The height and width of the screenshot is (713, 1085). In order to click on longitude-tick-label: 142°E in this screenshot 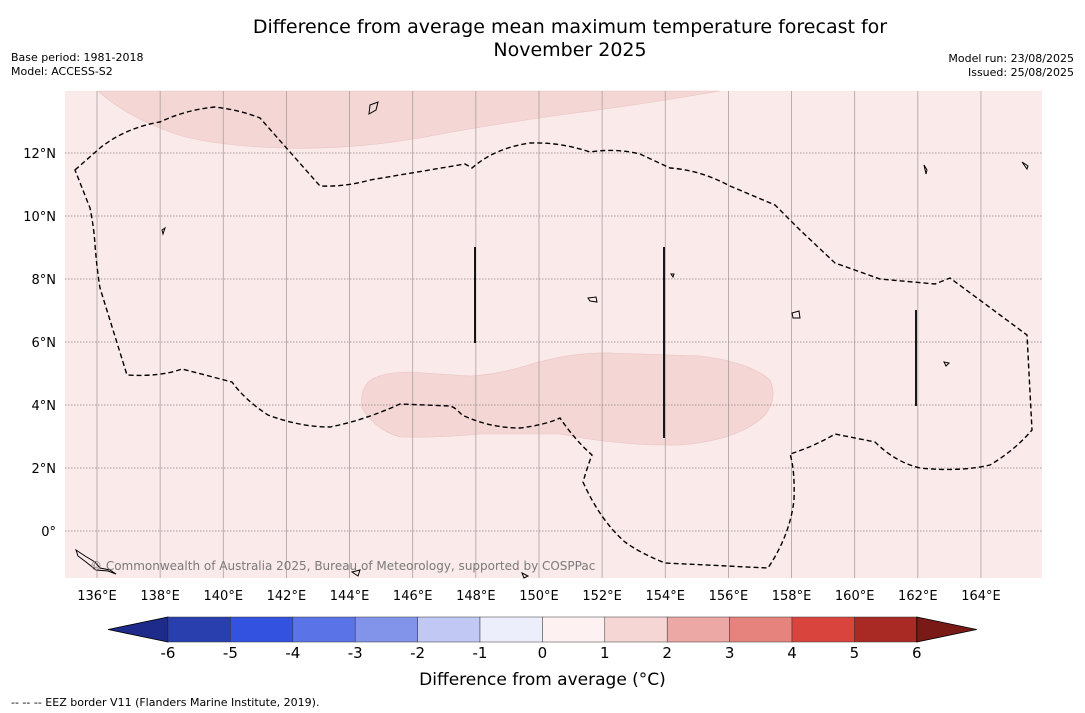, I will do `click(287, 596)`.